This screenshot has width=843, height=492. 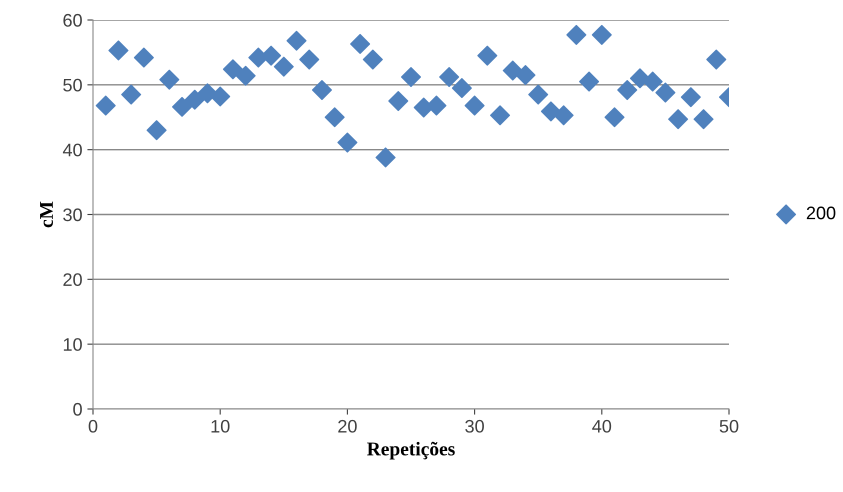 I want to click on x-axis-title: Repetições, so click(x=411, y=451).